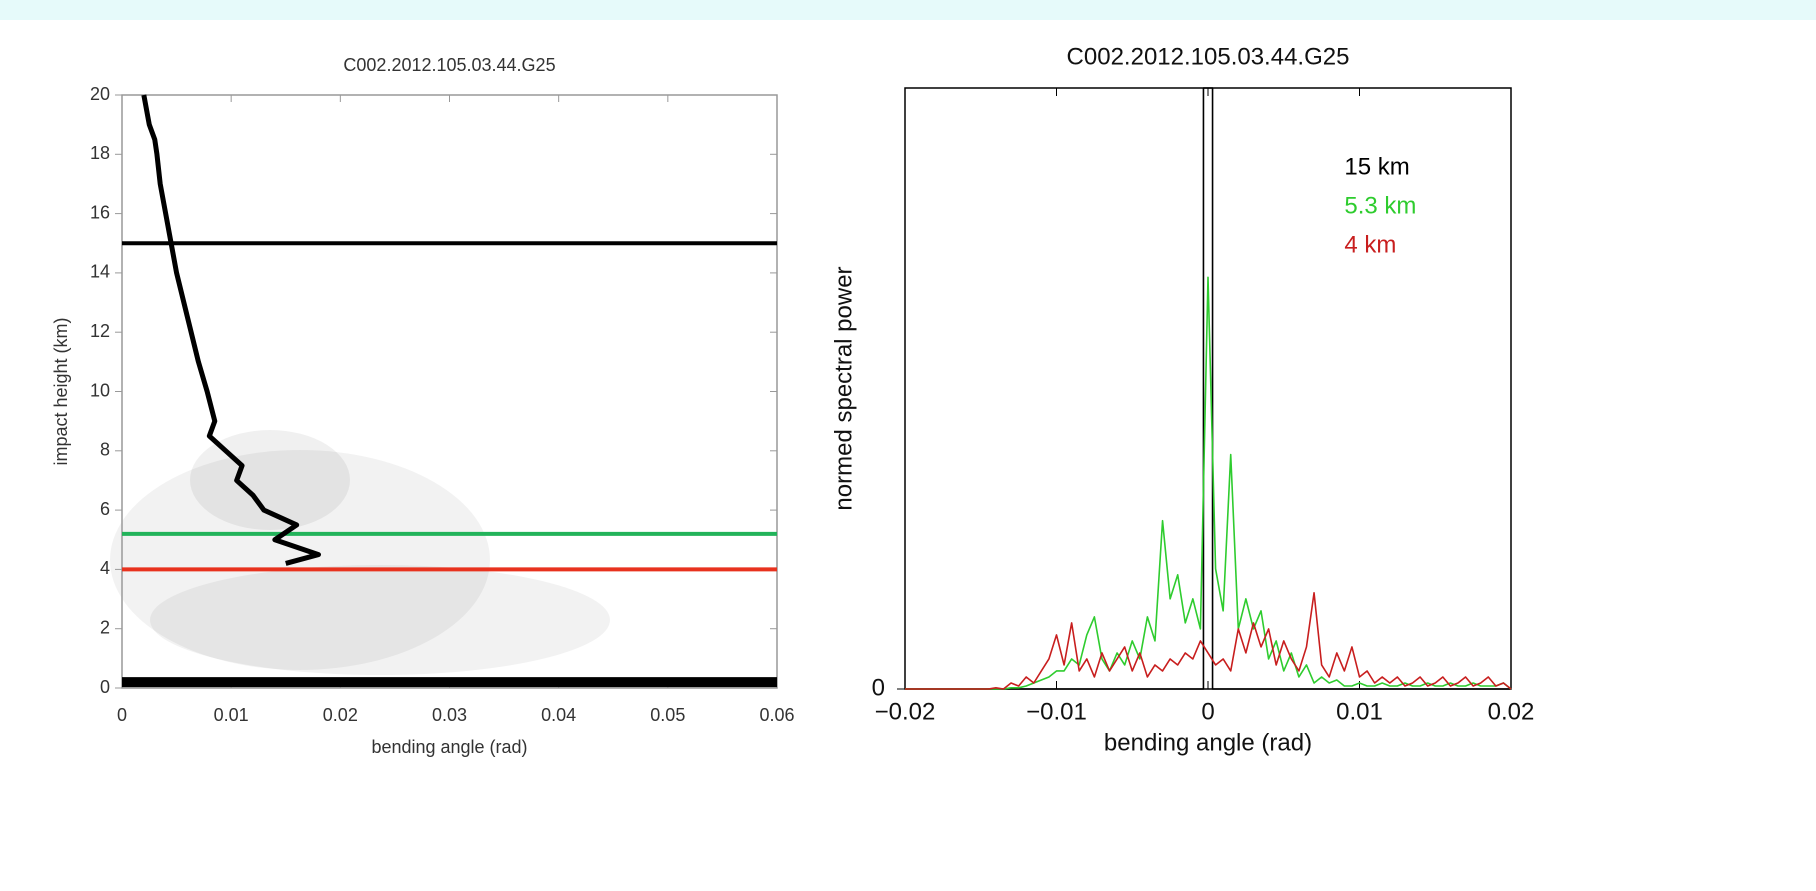  I want to click on x-tick-label: 0.06, so click(776, 715).